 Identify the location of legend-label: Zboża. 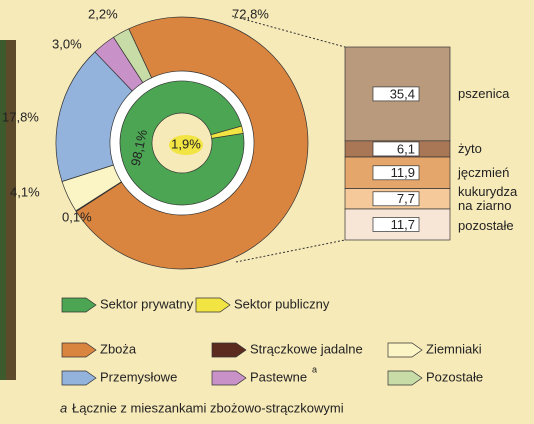
(118, 348).